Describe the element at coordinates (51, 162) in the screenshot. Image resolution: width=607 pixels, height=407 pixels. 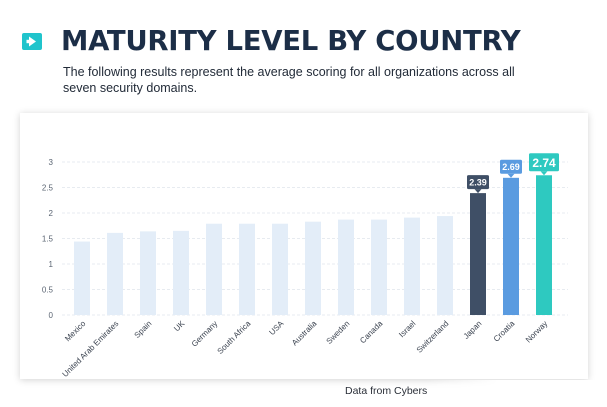
I see `y-tick-label: 3` at that location.